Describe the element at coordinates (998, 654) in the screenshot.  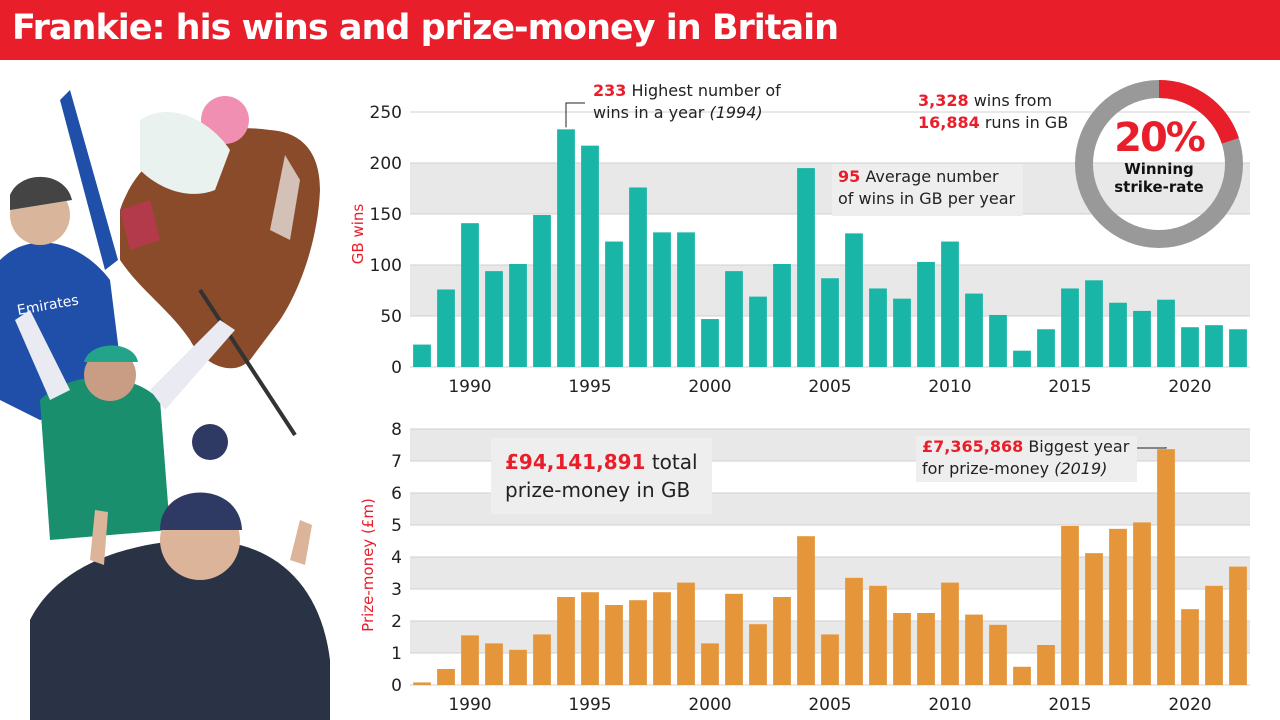
I see `prize-bar-2012` at that location.